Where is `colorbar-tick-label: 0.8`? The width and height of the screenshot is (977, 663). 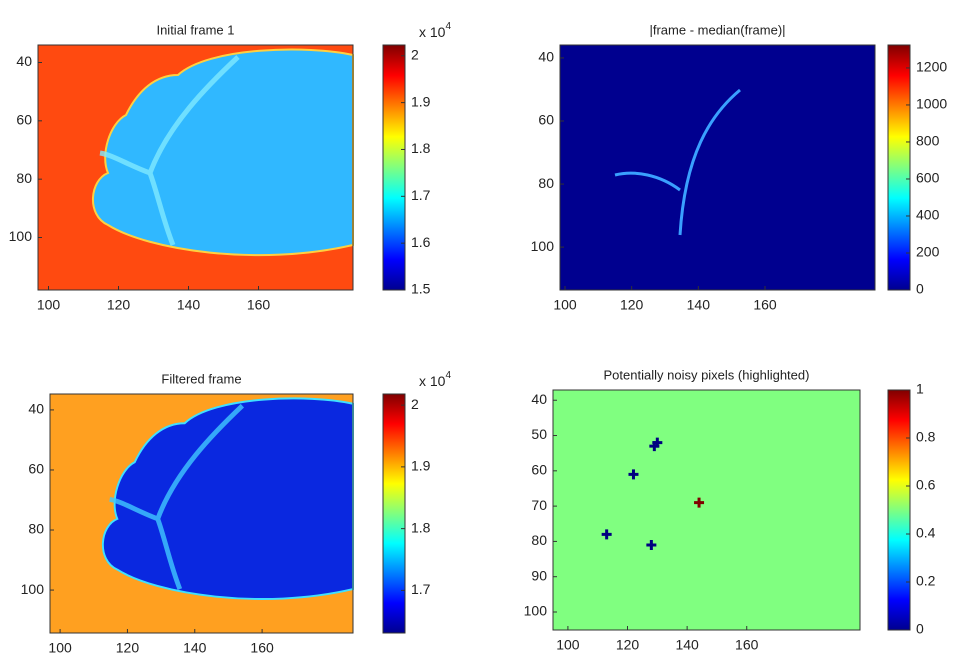 colorbar-tick-label: 0.8 is located at coordinates (926, 437).